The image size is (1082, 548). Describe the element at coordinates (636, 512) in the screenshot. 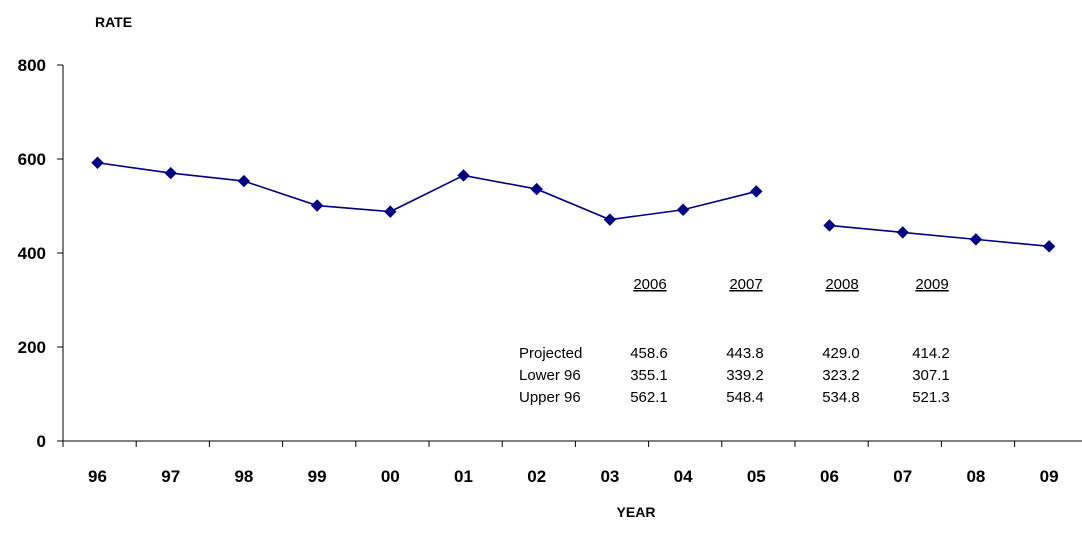

I see `x-axis-title: YEAR` at that location.